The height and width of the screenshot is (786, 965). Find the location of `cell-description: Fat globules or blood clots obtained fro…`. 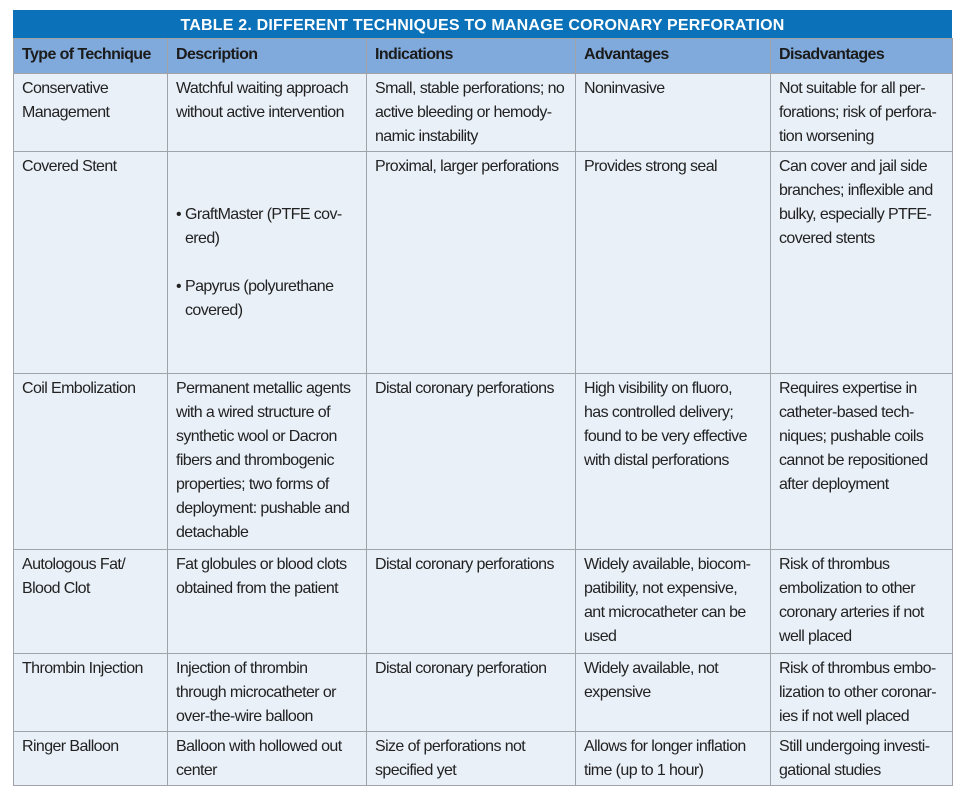

cell-description: Fat globules or blood clots obtained fro… is located at coordinates (267, 601).